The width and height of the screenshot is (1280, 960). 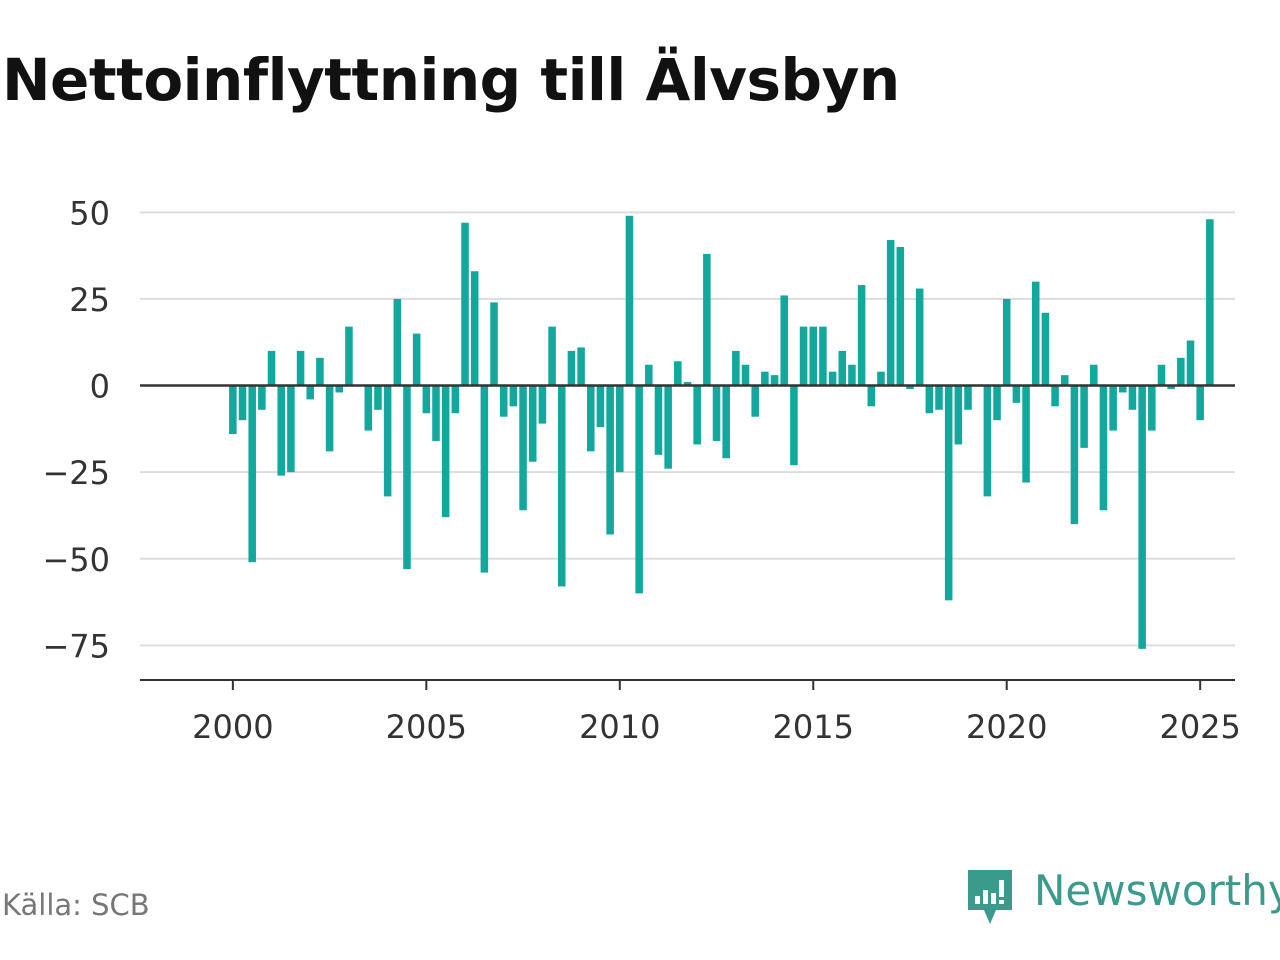 What do you see at coordinates (89, 300) in the screenshot?
I see `y-tick-label: 25` at bounding box center [89, 300].